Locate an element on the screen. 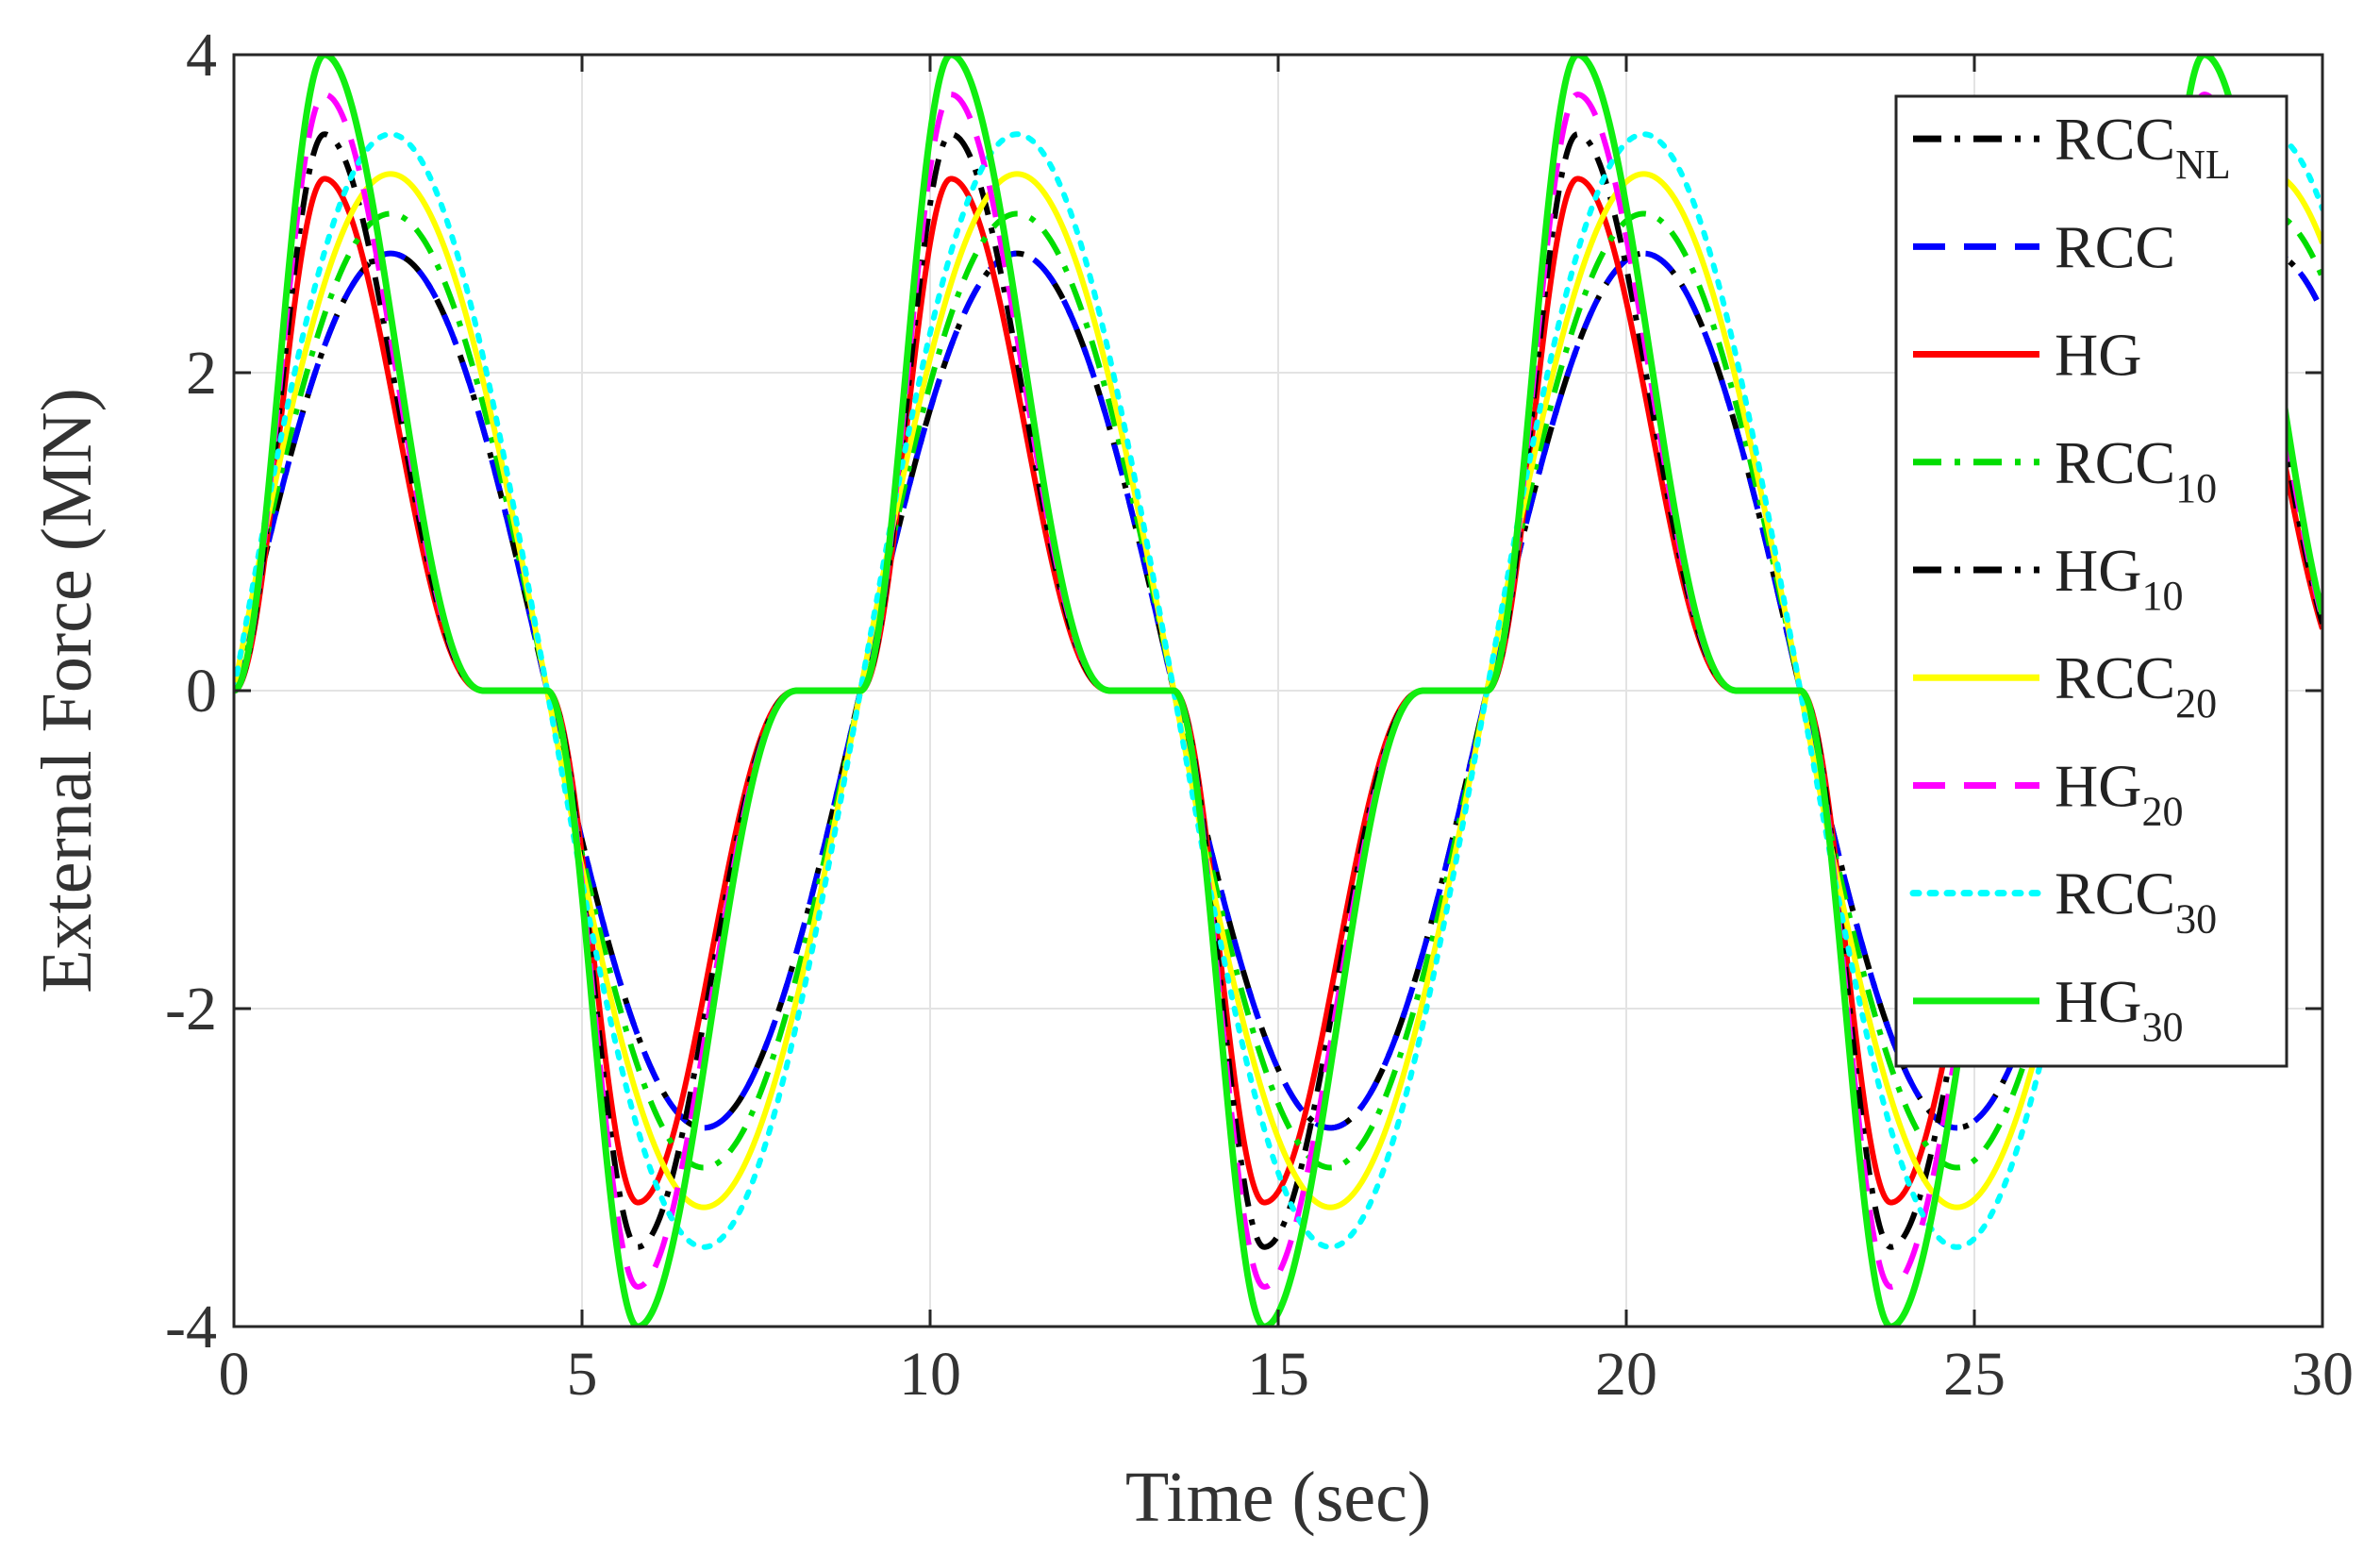 The image size is (2380, 1553). legend-box is located at coordinates (2091, 581).